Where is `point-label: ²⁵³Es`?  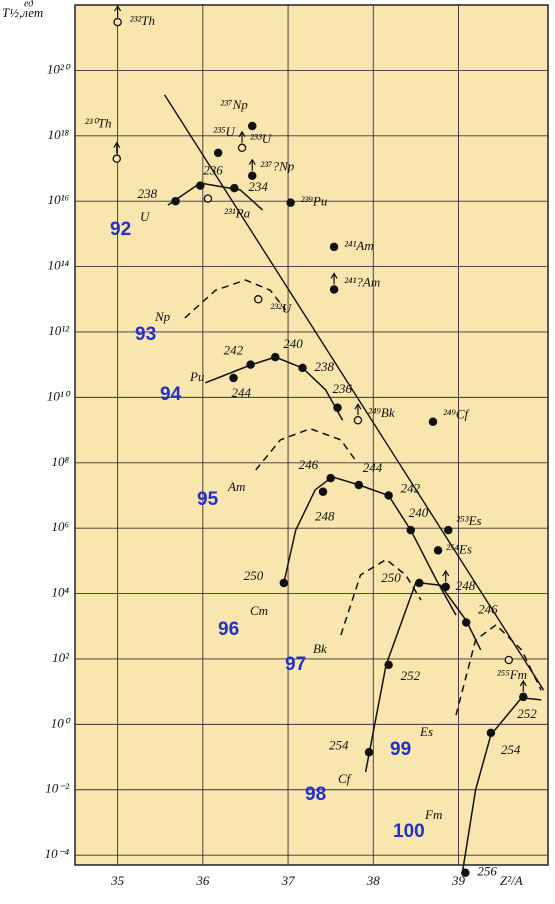
point-label: ²⁵³Es is located at coordinates (468, 520).